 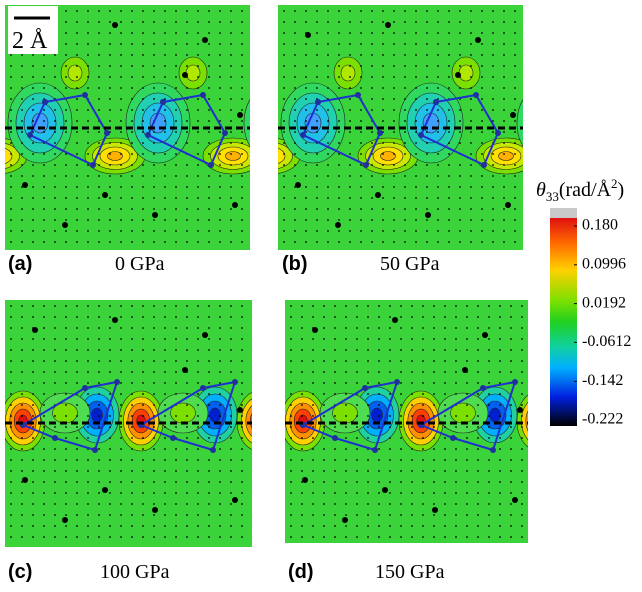 I want to click on colorbar-tick-label: 0.180, so click(x=600, y=225).